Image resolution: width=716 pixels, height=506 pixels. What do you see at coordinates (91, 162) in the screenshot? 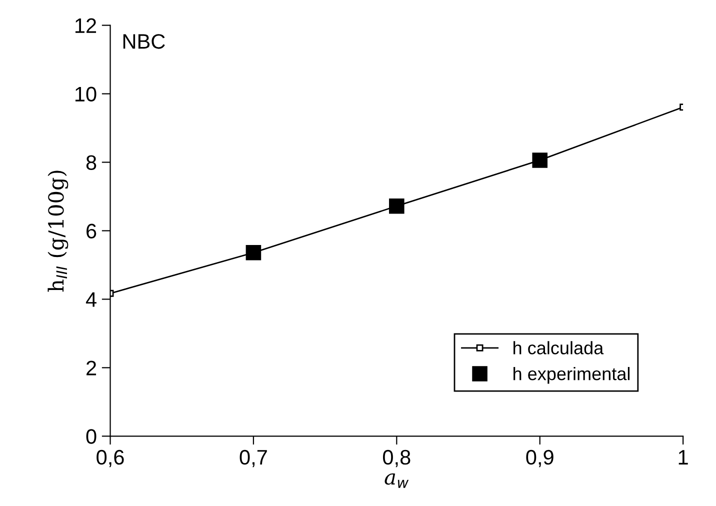
I see `y-tick-label: 8` at bounding box center [91, 162].